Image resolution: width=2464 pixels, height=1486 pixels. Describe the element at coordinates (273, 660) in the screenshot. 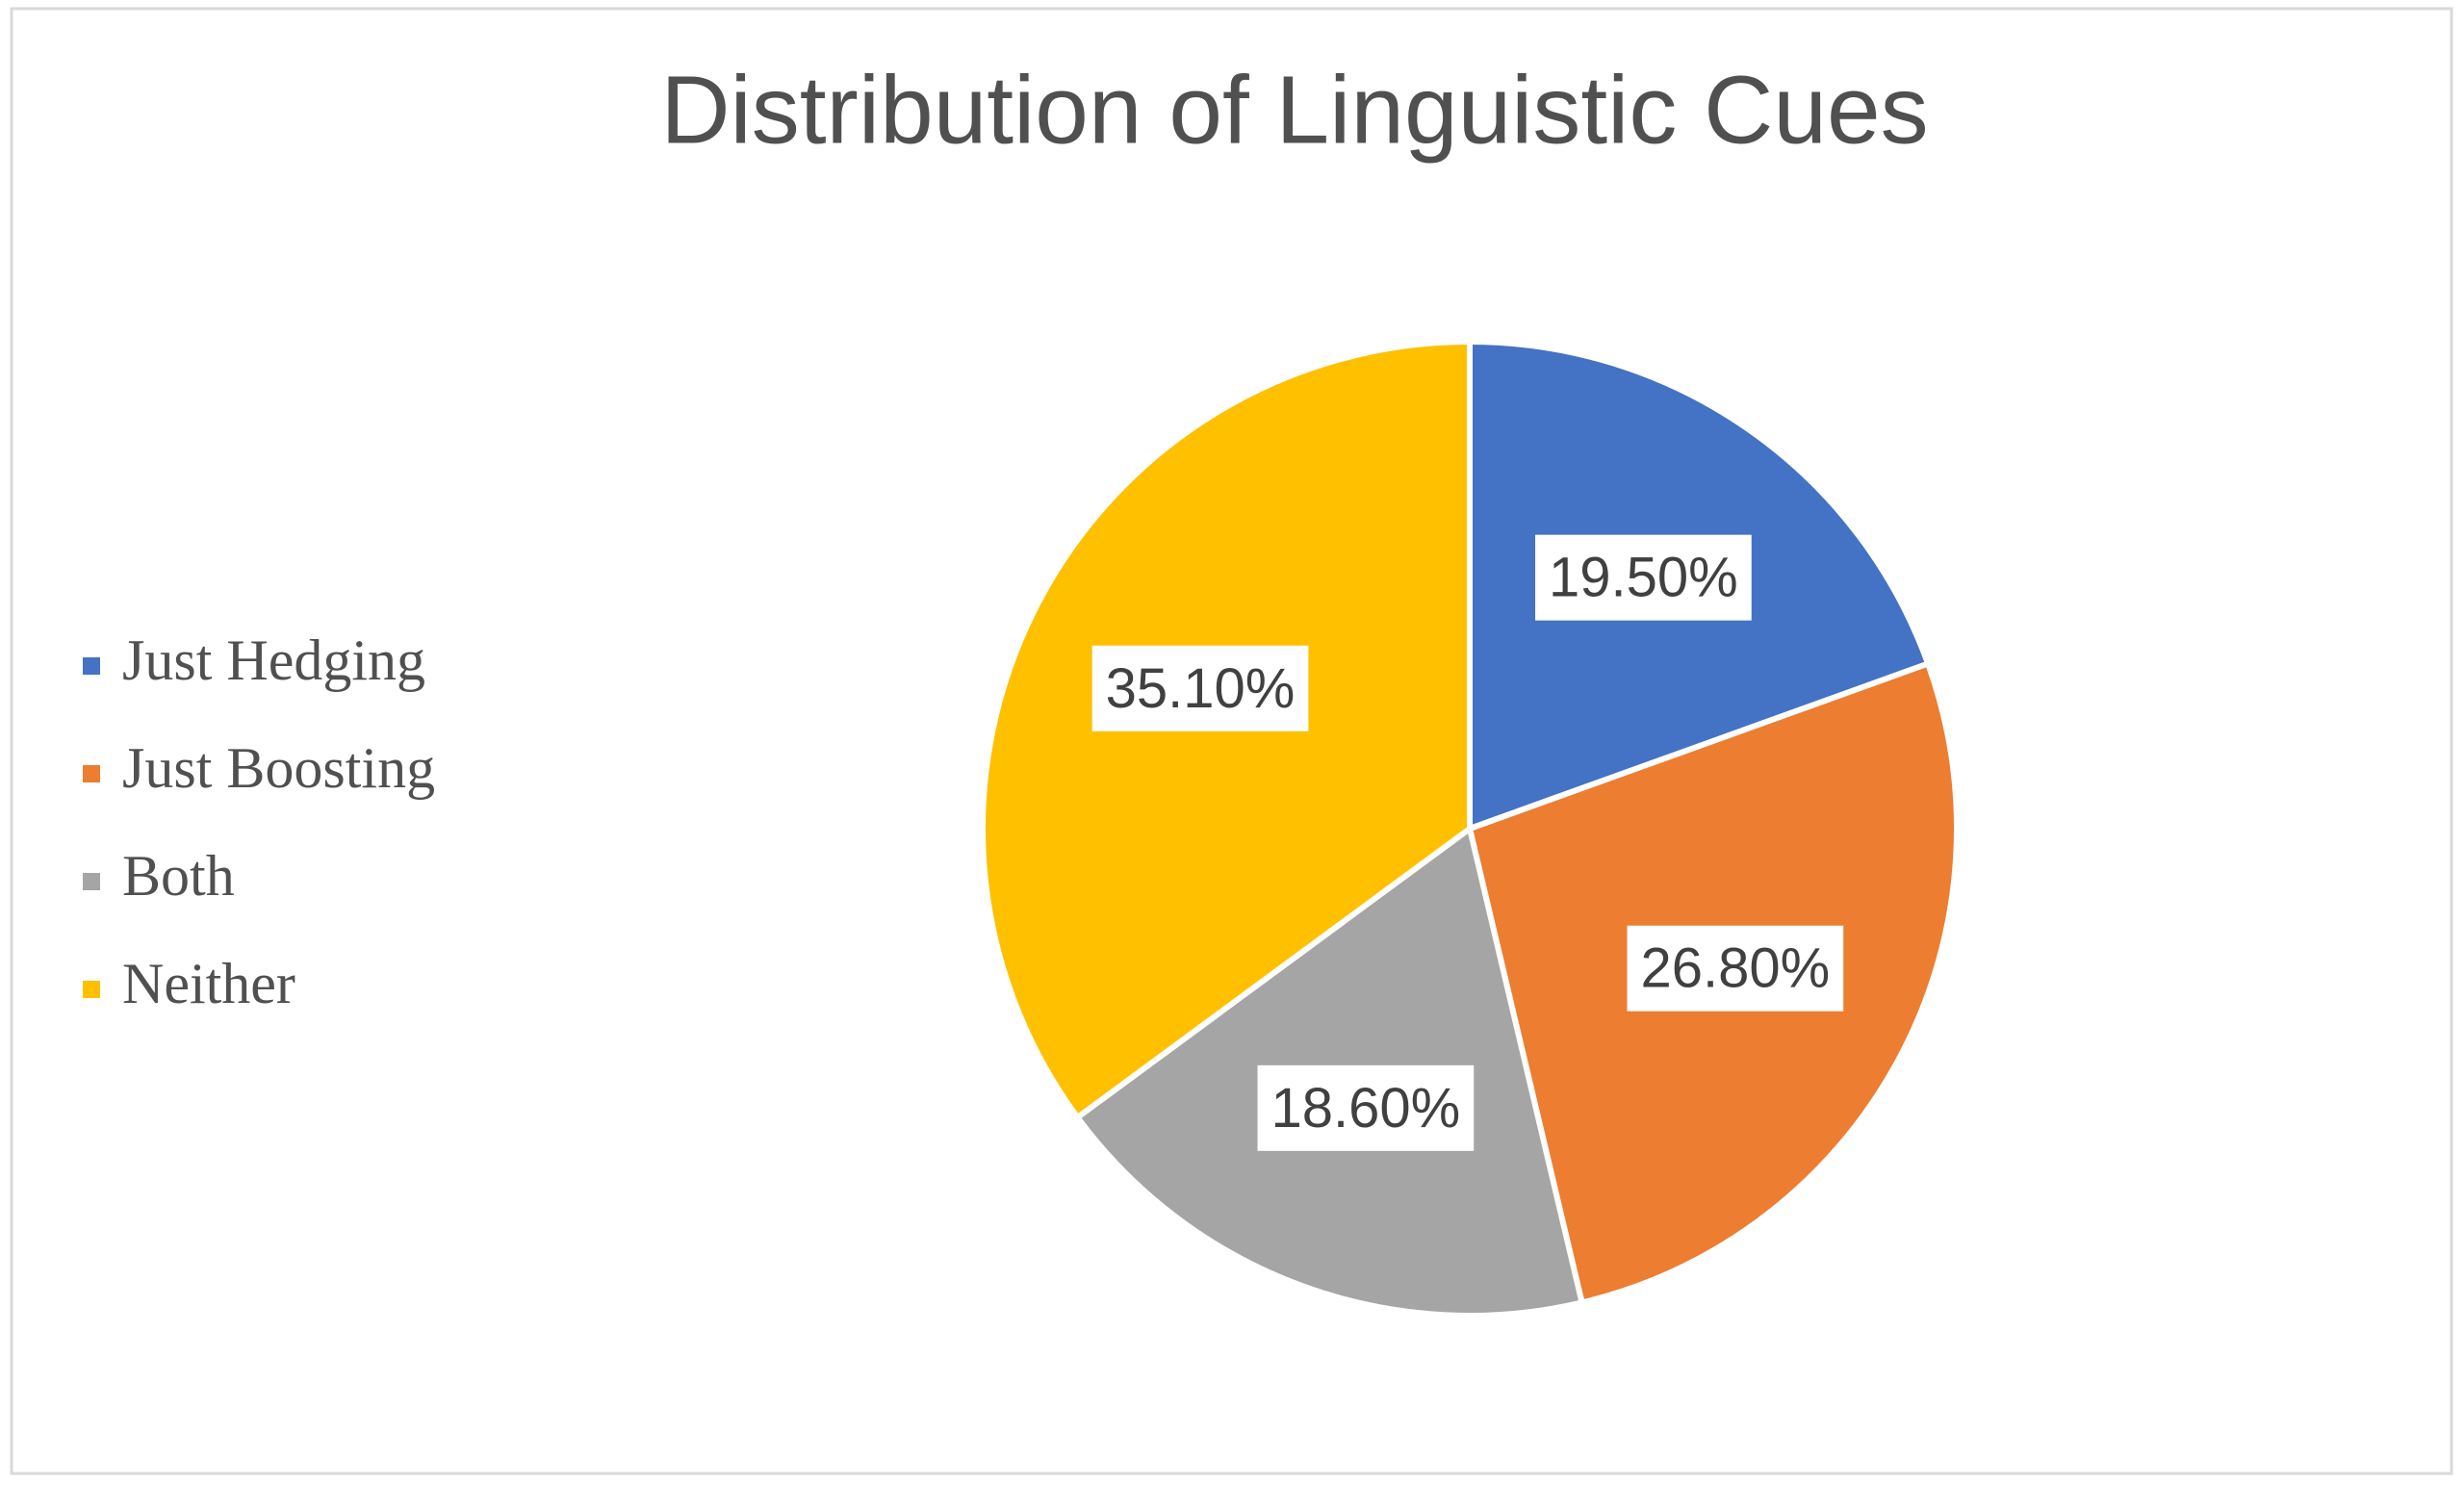

I see `legend-label: Just Hedging` at that location.